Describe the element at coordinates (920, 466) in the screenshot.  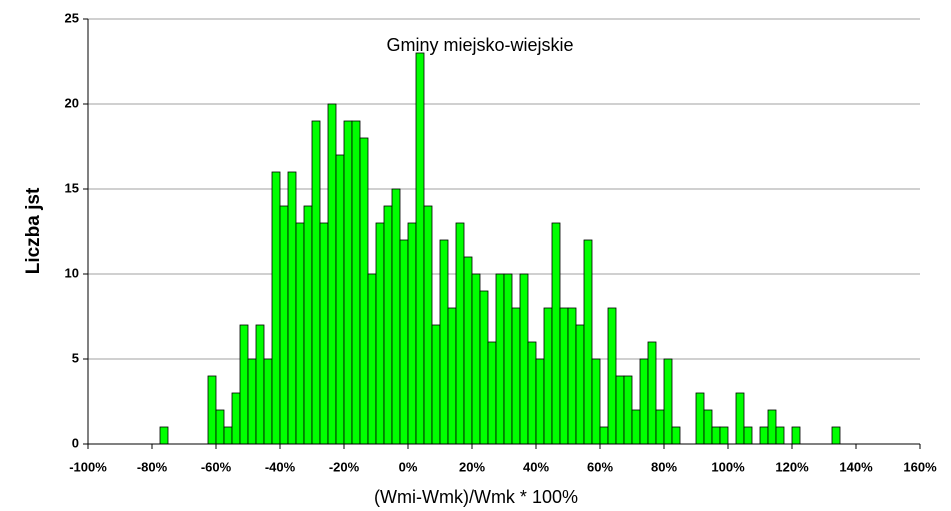
I see `x-tick-label: 160%` at that location.